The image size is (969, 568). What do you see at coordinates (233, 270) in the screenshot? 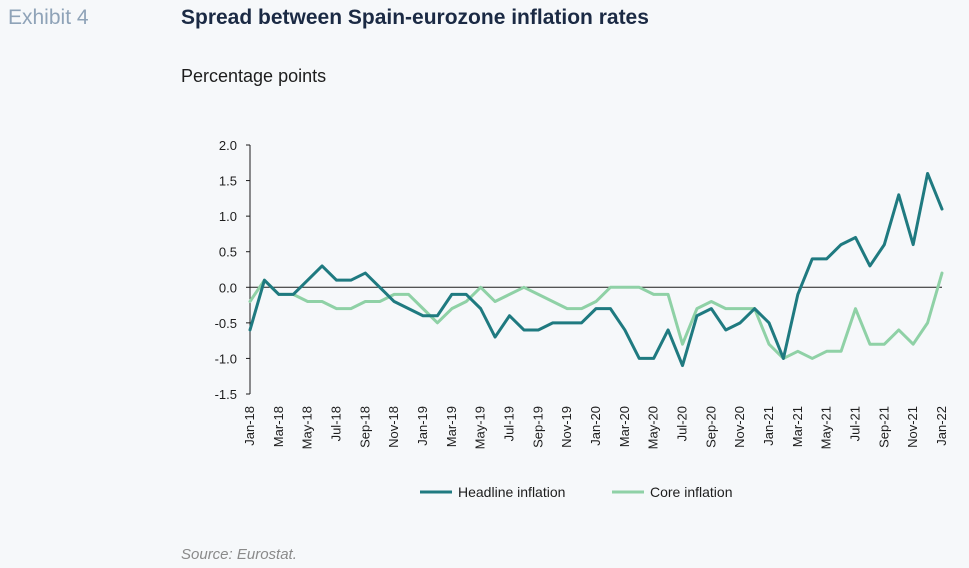
I see `y-axis: 2.0 1.5 1.0 0.5 0.0 -0.5 -1.0 -1.5` at bounding box center [233, 270].